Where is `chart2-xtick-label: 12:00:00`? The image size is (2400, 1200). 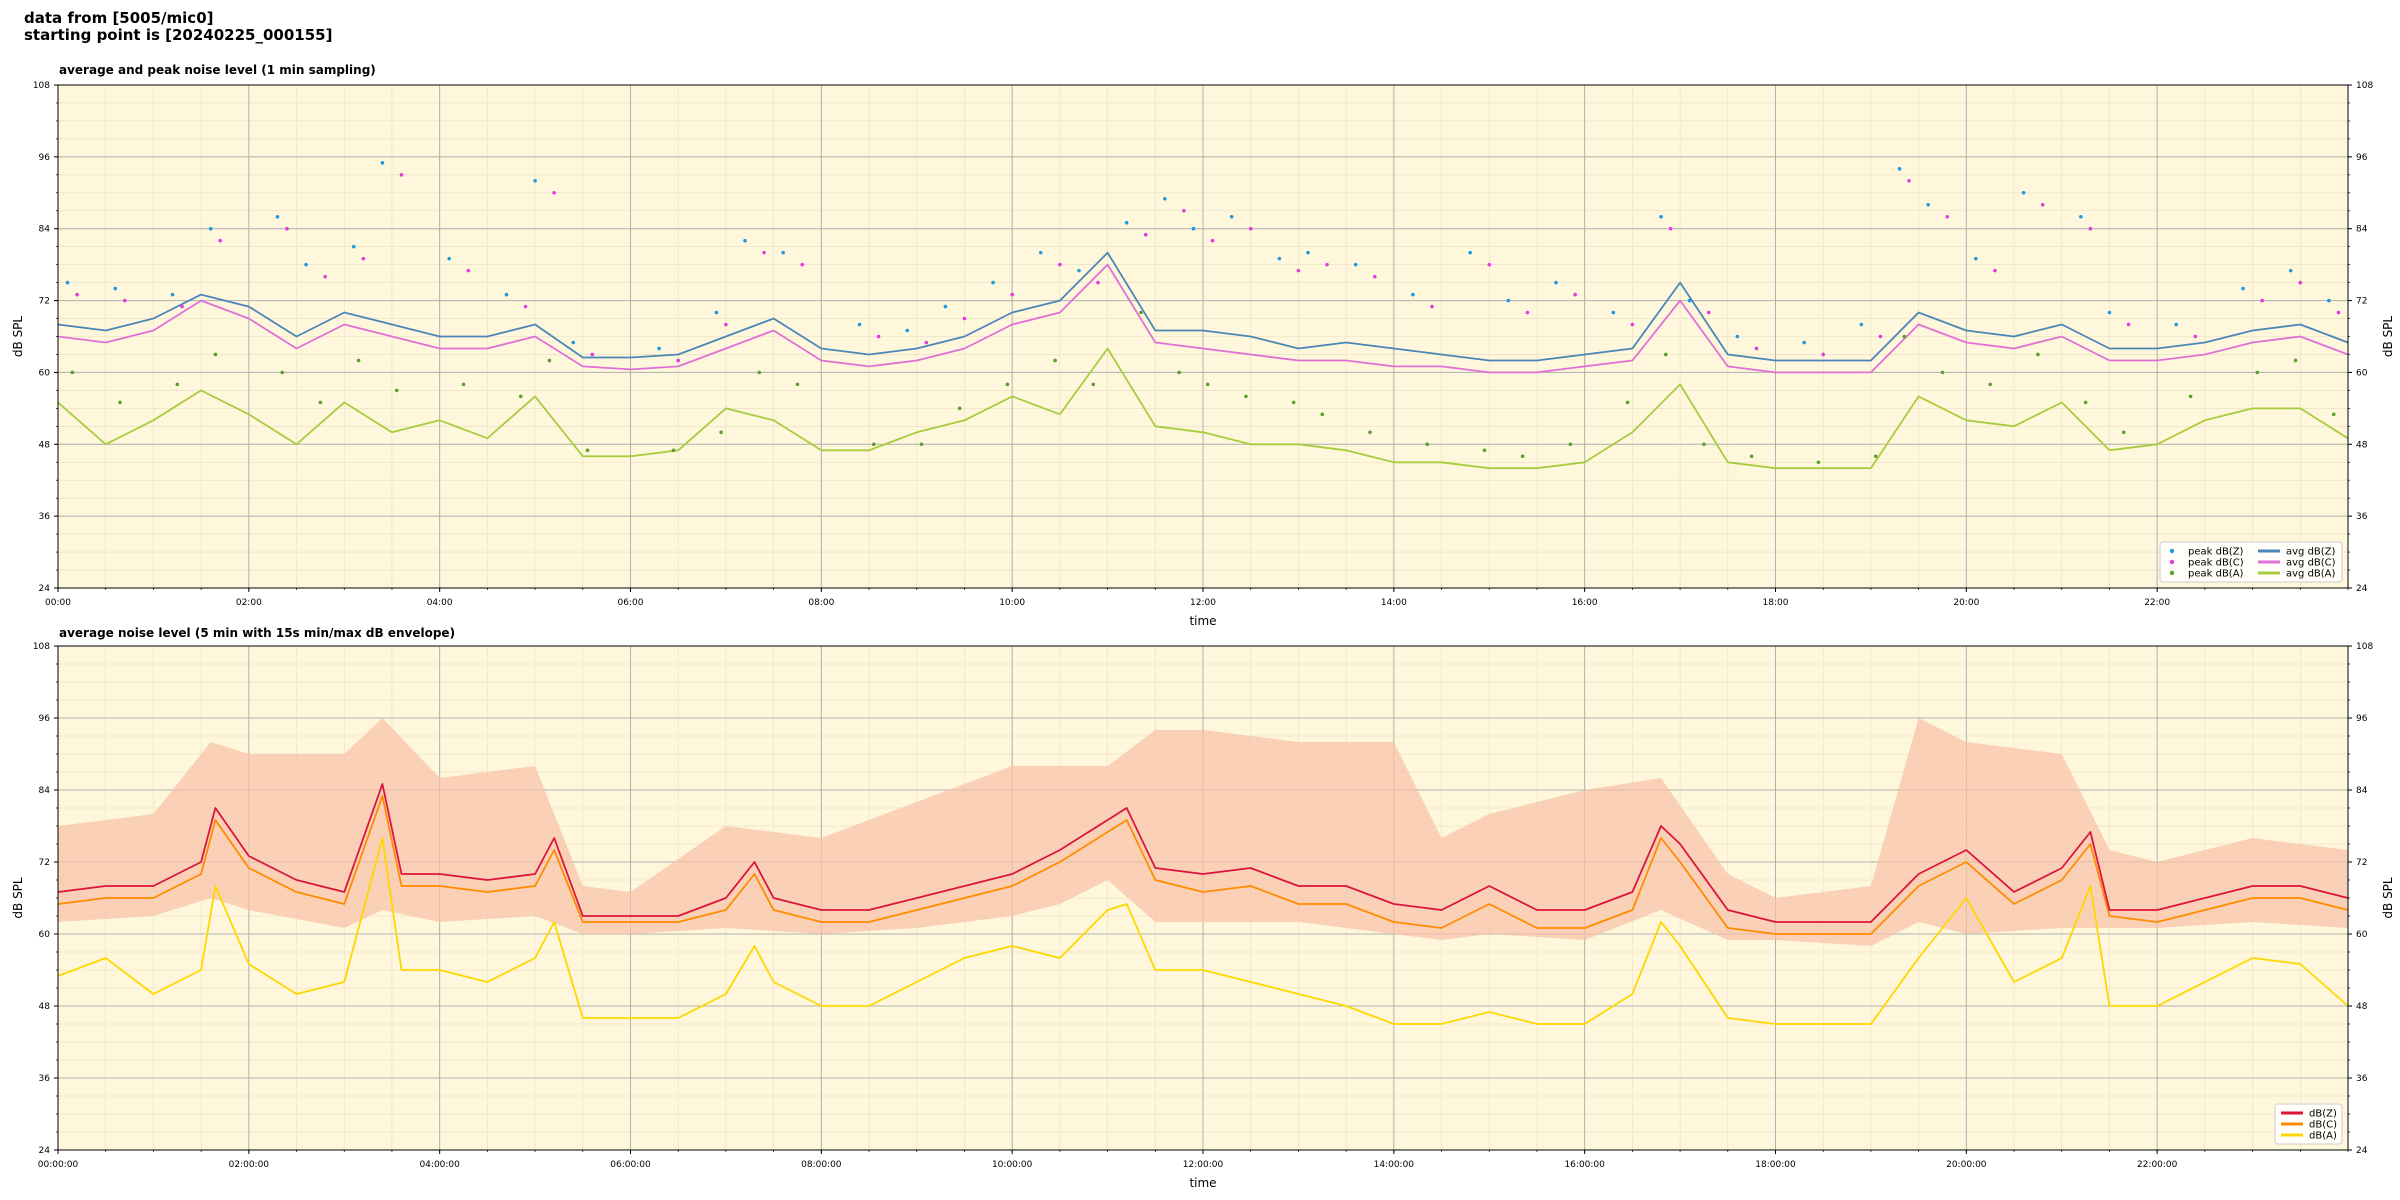
chart2-xtick-label: 12:00:00 is located at coordinates (1203, 1165).